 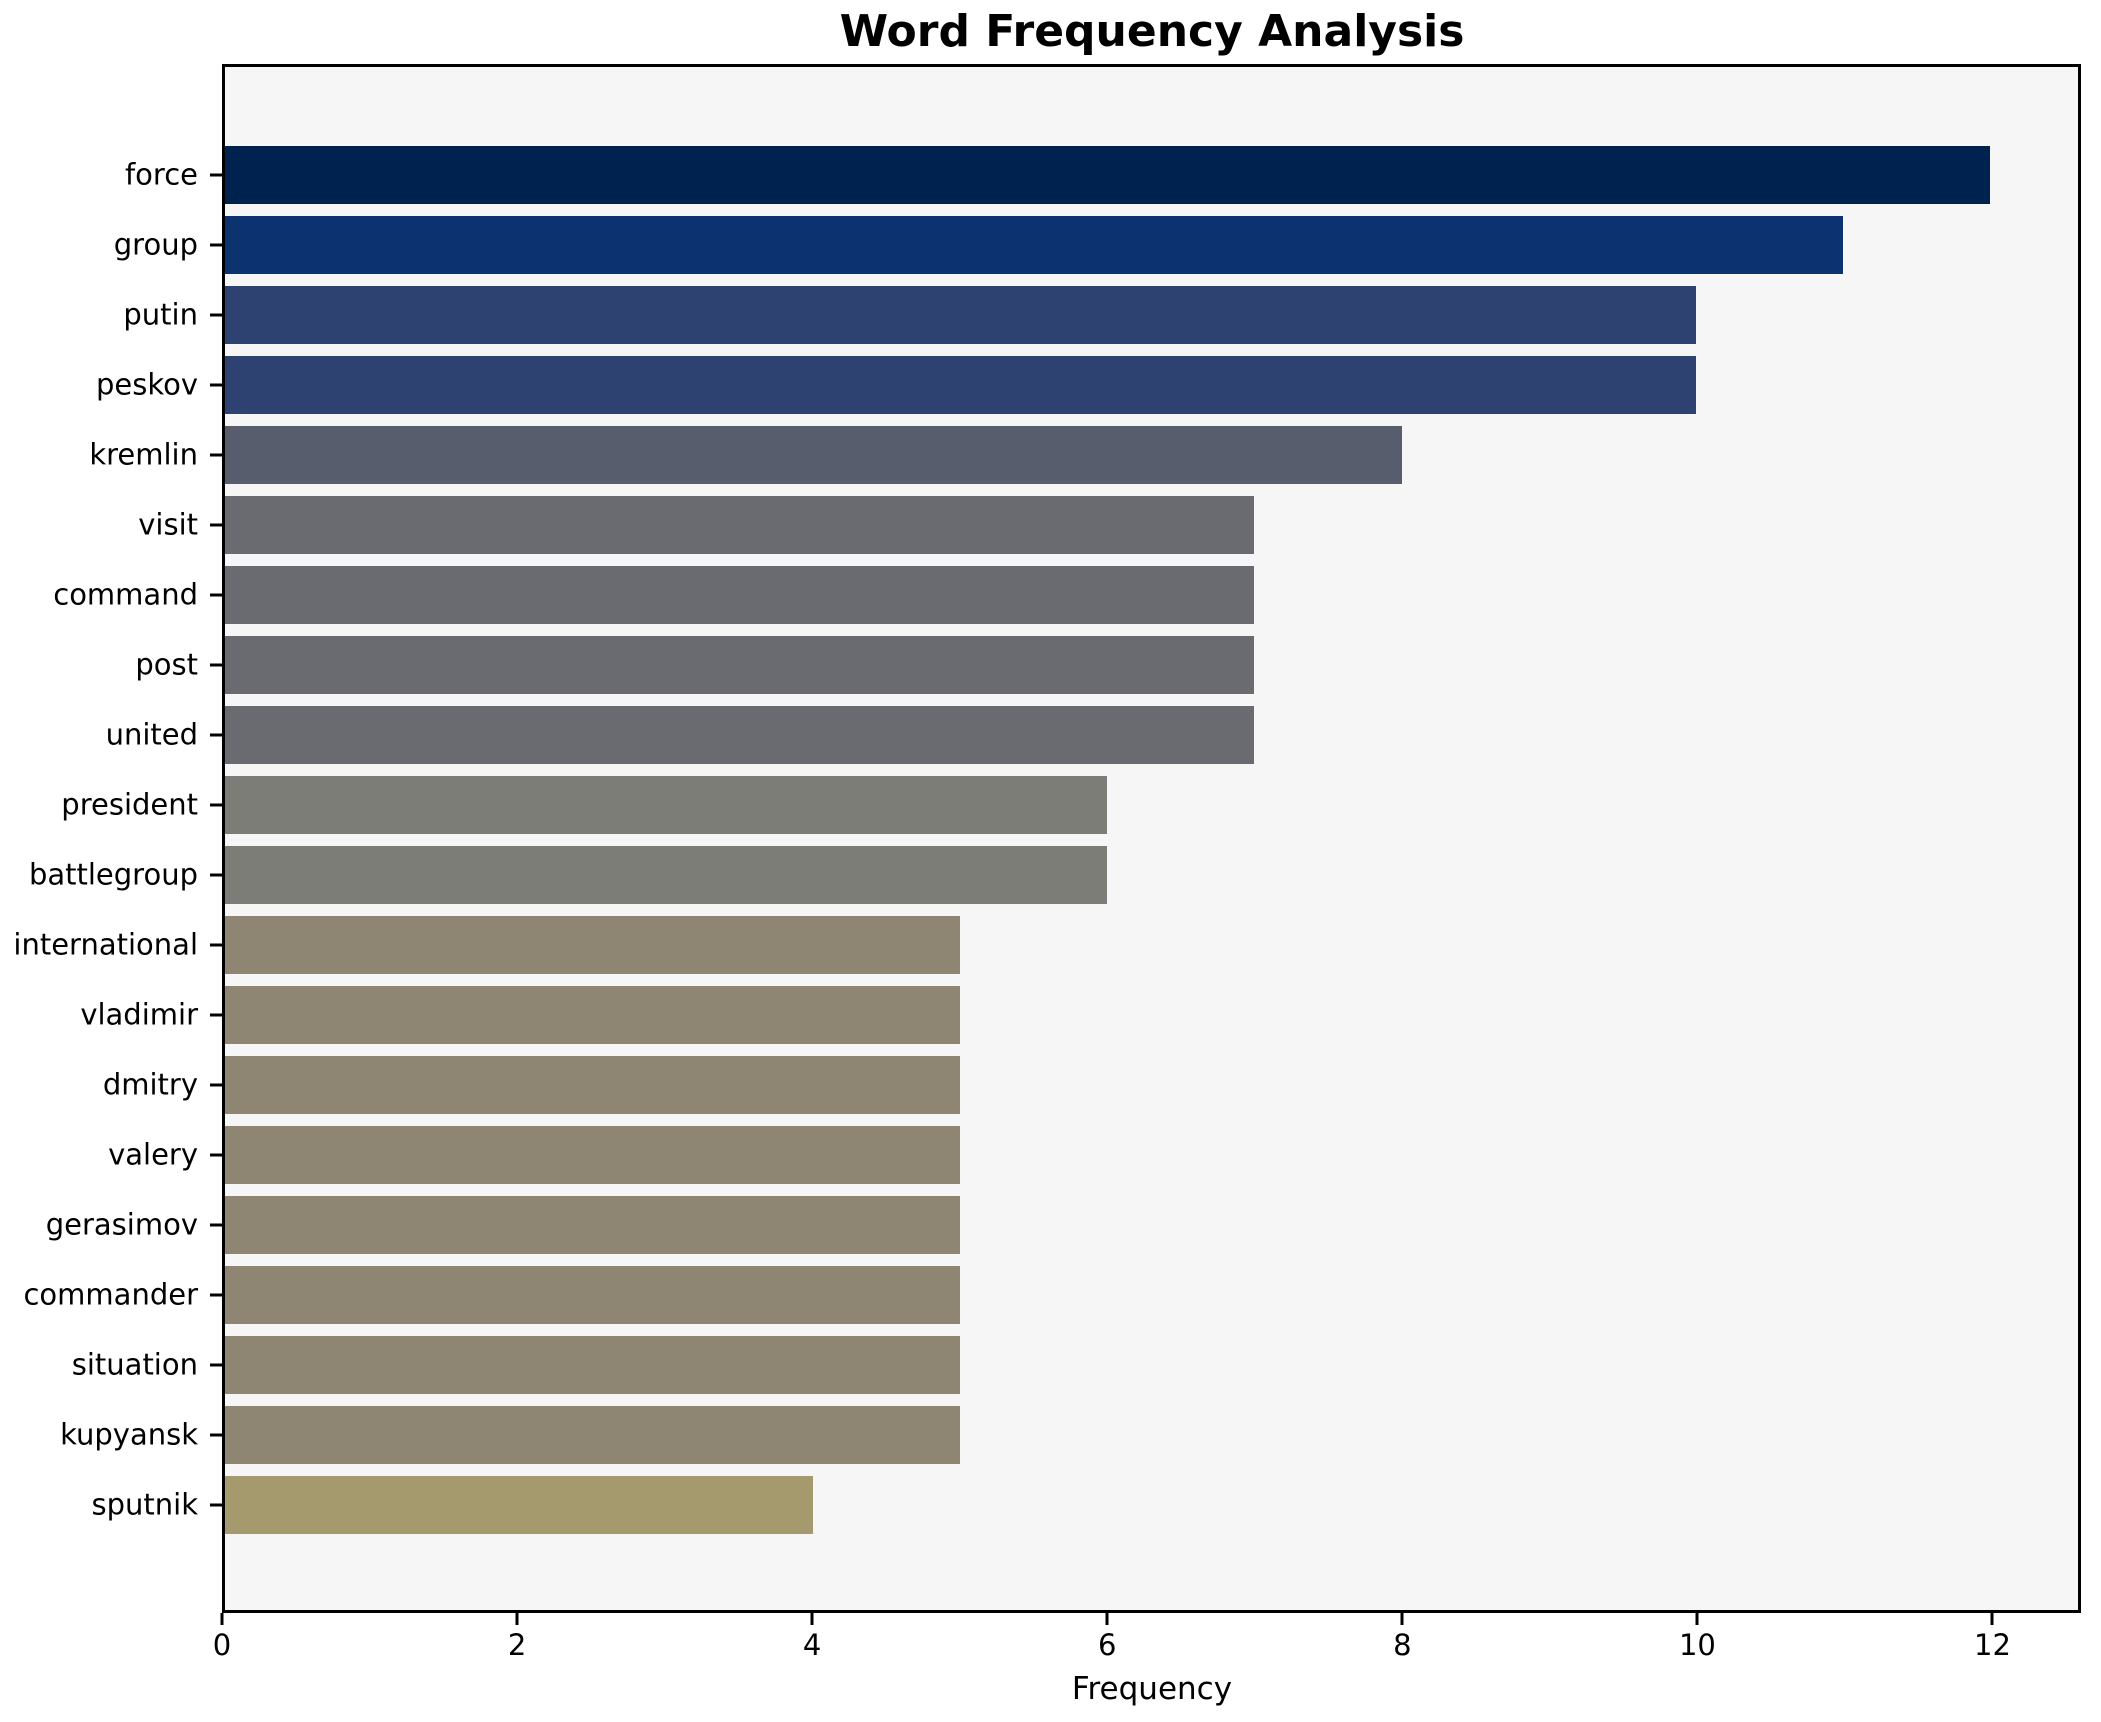 What do you see at coordinates (593, 945) in the screenshot?
I see `bar-international` at bounding box center [593, 945].